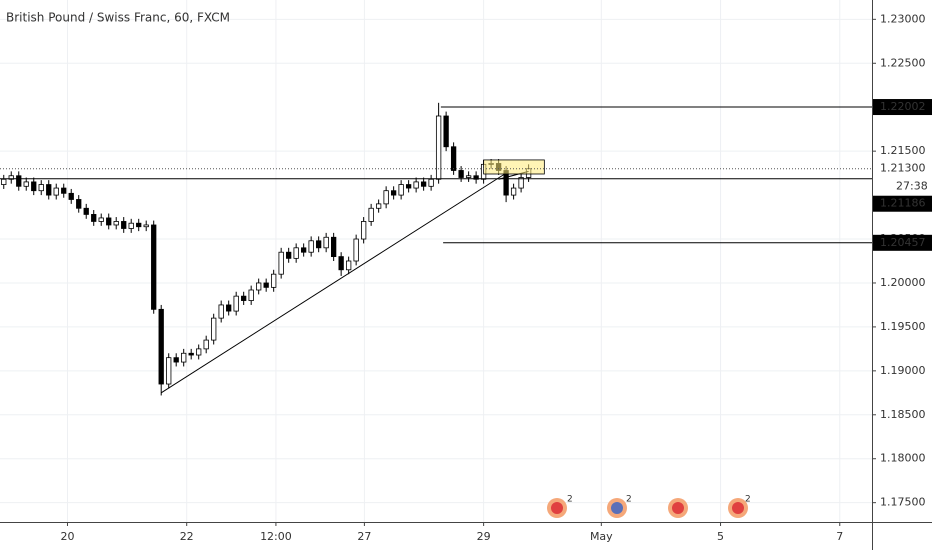 The image size is (932, 554). What do you see at coordinates (601, 536) in the screenshot?
I see `x-tick-label: May` at bounding box center [601, 536].